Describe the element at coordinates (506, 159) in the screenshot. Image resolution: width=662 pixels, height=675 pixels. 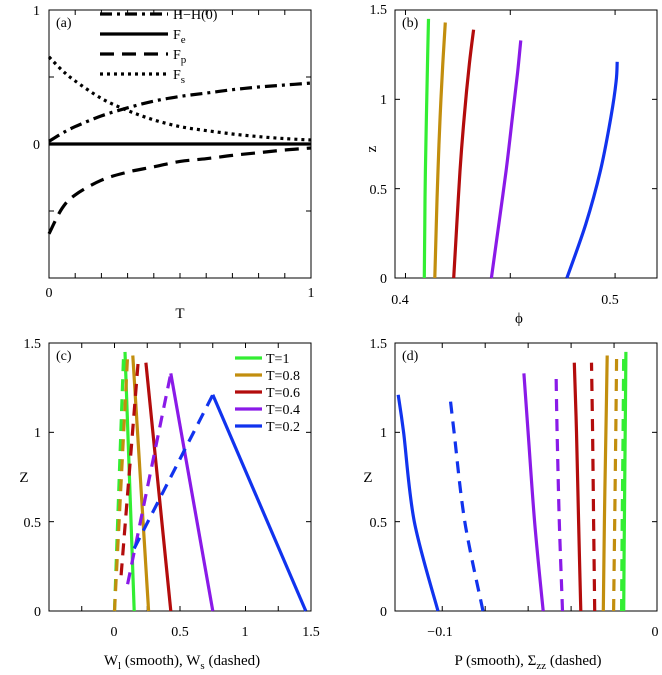
I see `panel-b-series-t04` at that location.